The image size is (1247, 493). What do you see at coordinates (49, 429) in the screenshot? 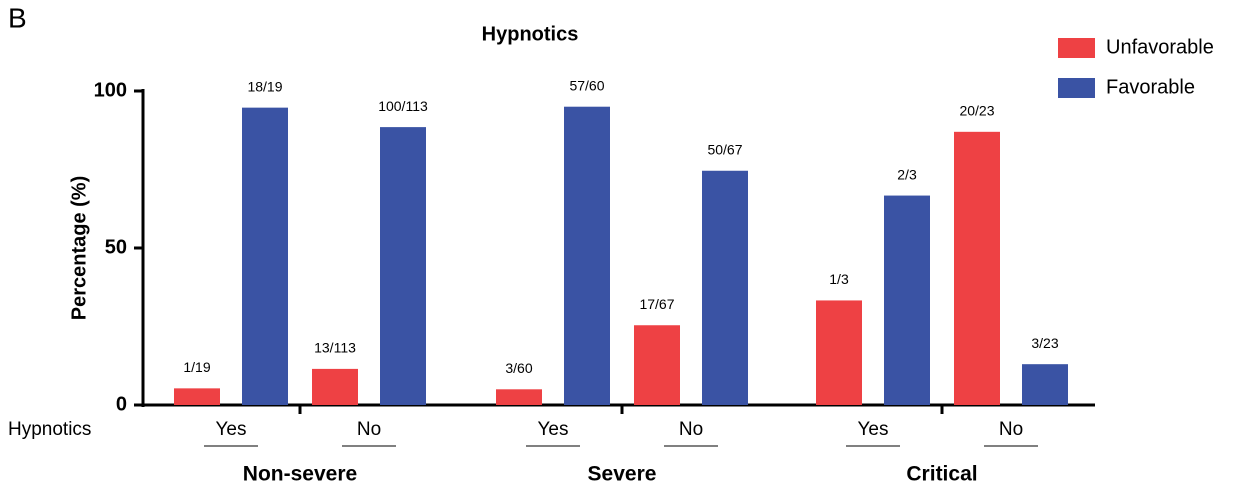
I see `x-row-label: Hypnotics` at bounding box center [49, 429].